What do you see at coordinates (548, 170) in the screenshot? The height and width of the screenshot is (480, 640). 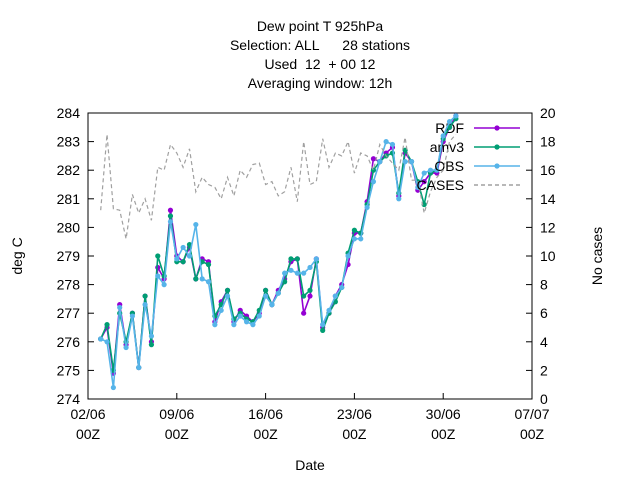 I see `y2-tick-label: 16` at bounding box center [548, 170].